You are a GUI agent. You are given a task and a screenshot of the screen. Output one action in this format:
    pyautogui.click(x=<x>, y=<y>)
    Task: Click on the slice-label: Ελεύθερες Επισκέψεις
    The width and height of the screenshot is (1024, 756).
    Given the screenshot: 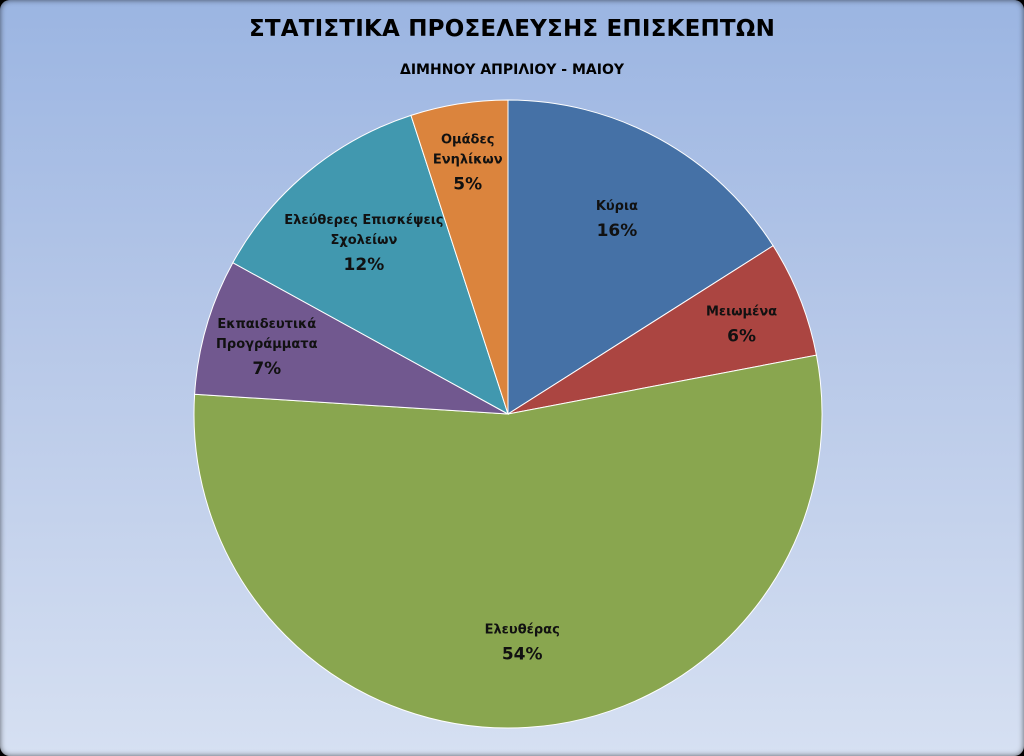 What is the action you would take?
    pyautogui.click(x=363, y=220)
    